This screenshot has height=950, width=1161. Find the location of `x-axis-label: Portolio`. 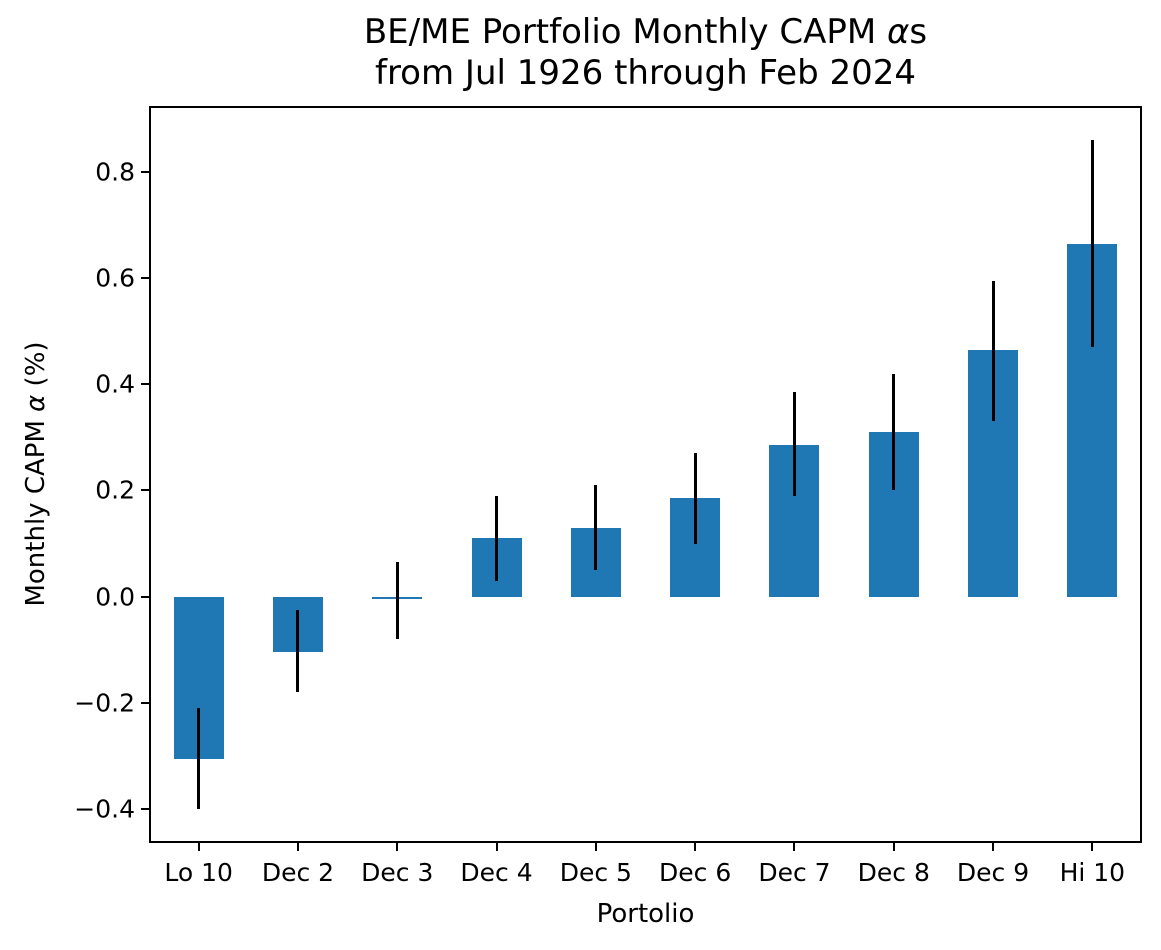

x-axis-label: Portolio is located at coordinates (645, 914).